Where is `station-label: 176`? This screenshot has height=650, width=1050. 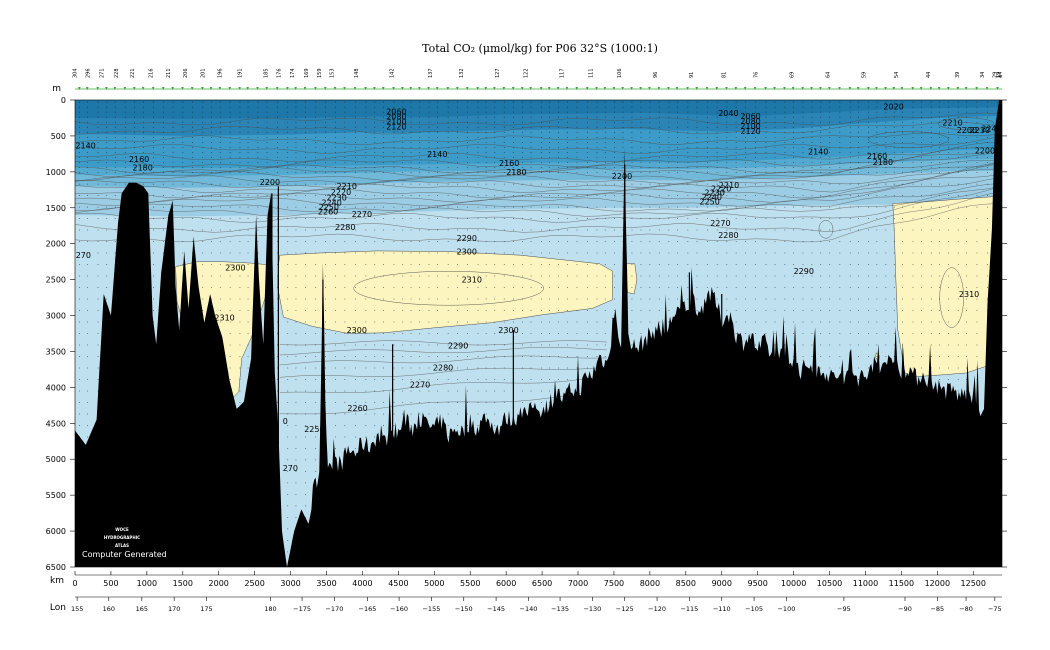
station-label: 176 is located at coordinates (280, 73).